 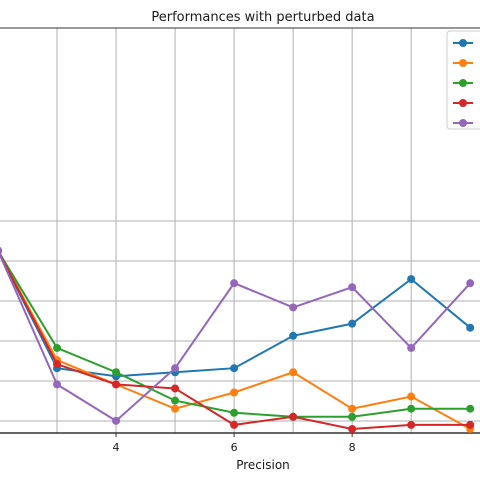 I want to click on x-tick-label: 4, so click(x=116, y=447).